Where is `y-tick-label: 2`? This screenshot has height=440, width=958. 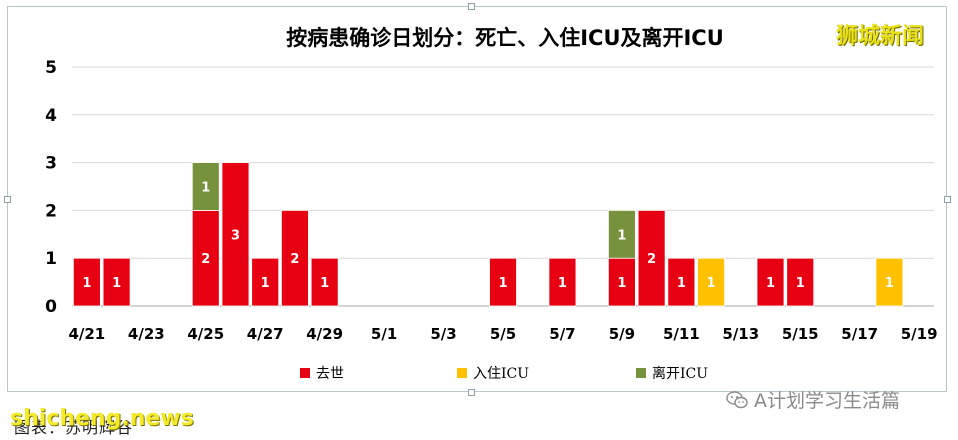
y-tick-label: 2 is located at coordinates (51, 211).